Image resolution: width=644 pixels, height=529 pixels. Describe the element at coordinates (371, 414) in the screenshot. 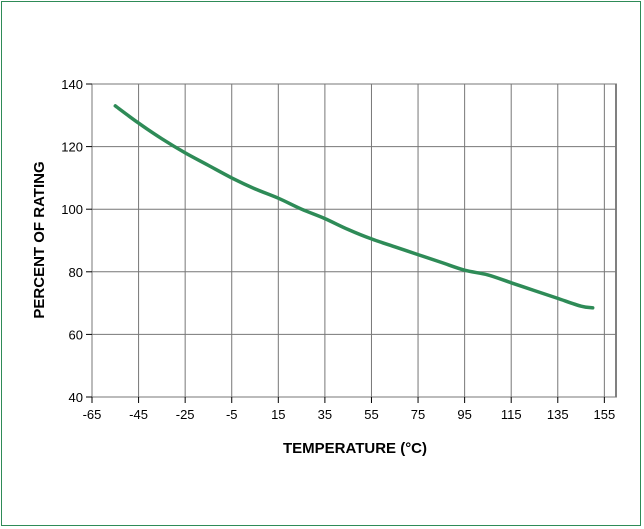

I see `x-tick-label: 55` at that location.